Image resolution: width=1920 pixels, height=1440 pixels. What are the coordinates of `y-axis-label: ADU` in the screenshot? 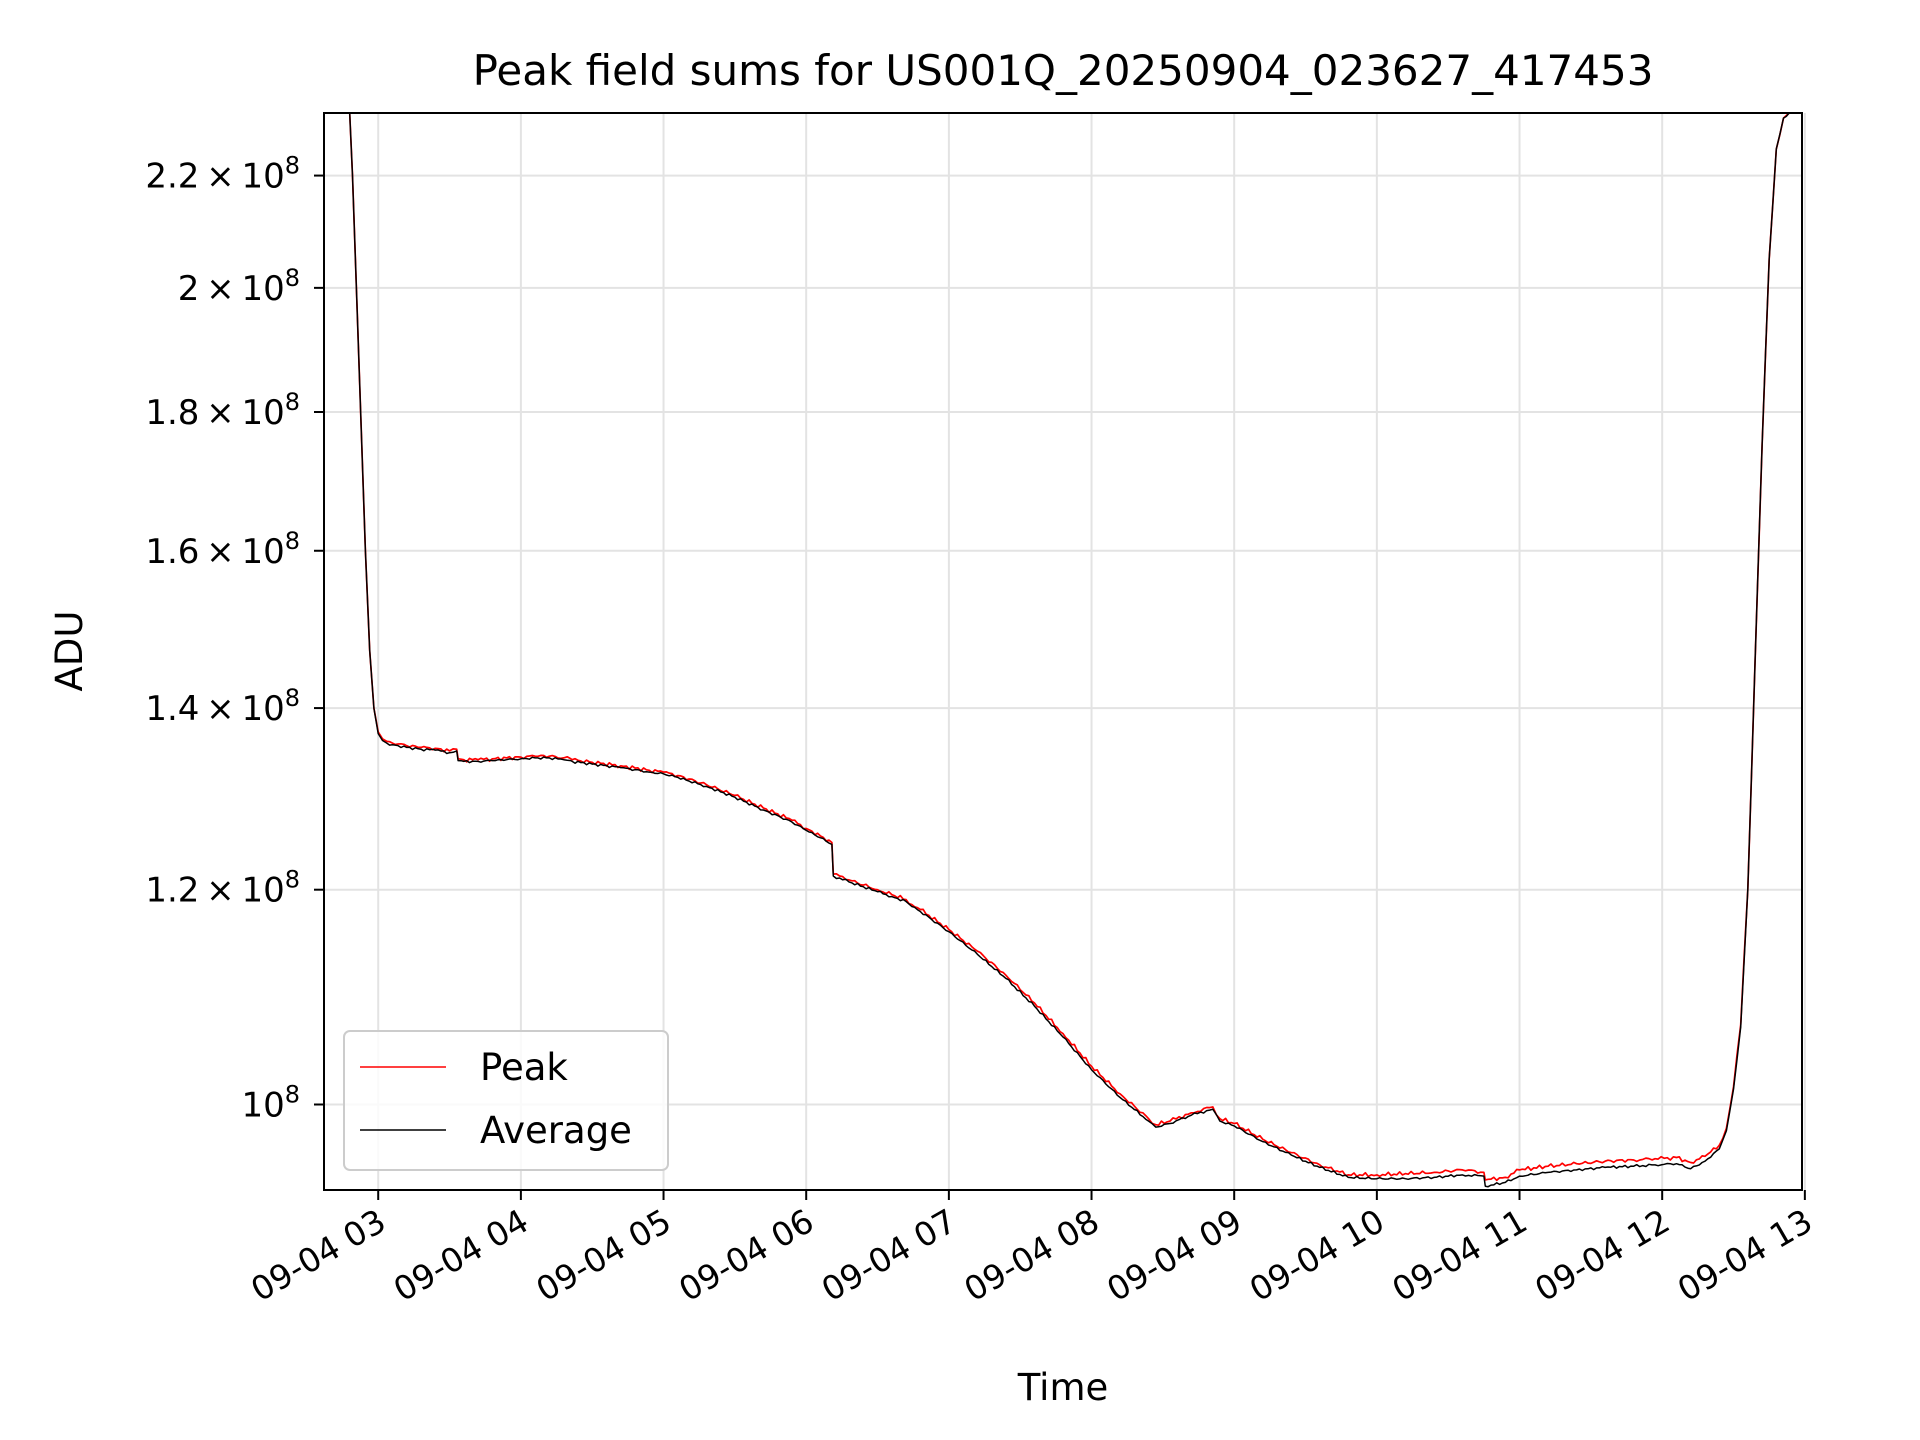 It's located at (69, 651).